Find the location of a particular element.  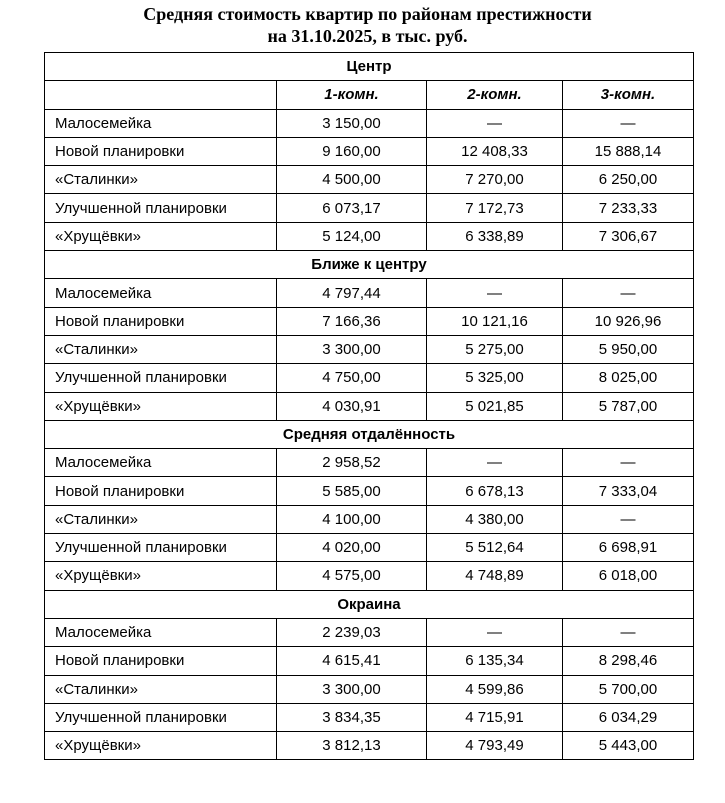

price-cell: 4 748,89 is located at coordinates (494, 576).